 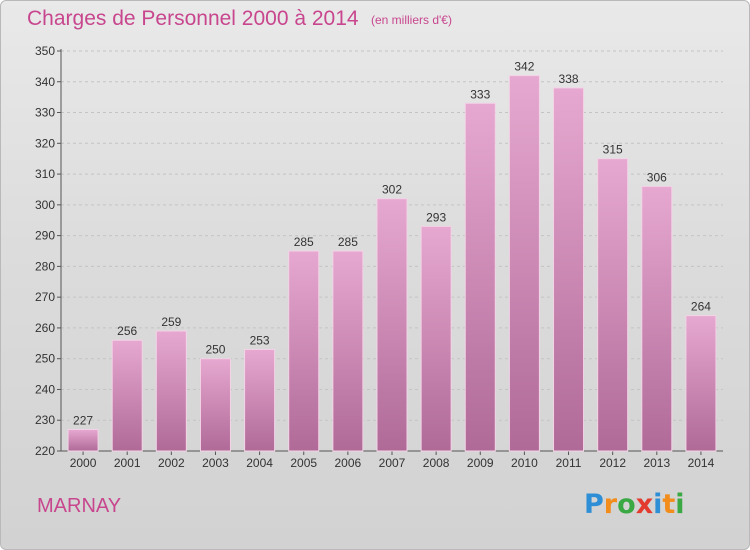 I want to click on y-tick-label: 270, so click(x=45, y=297).